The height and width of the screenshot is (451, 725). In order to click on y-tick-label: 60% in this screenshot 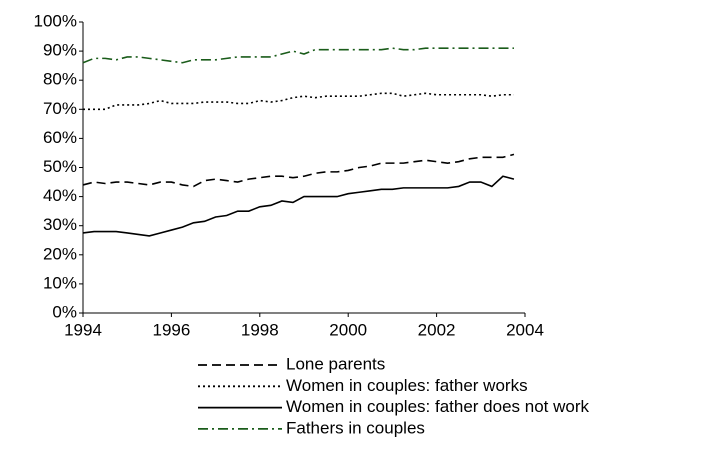, I will do `click(60, 137)`.